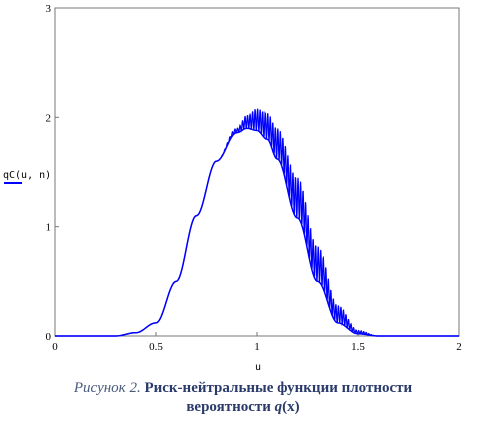 This screenshot has height=426, width=486. What do you see at coordinates (55, 347) in the screenshot?
I see `x-tick-label: 0` at bounding box center [55, 347].